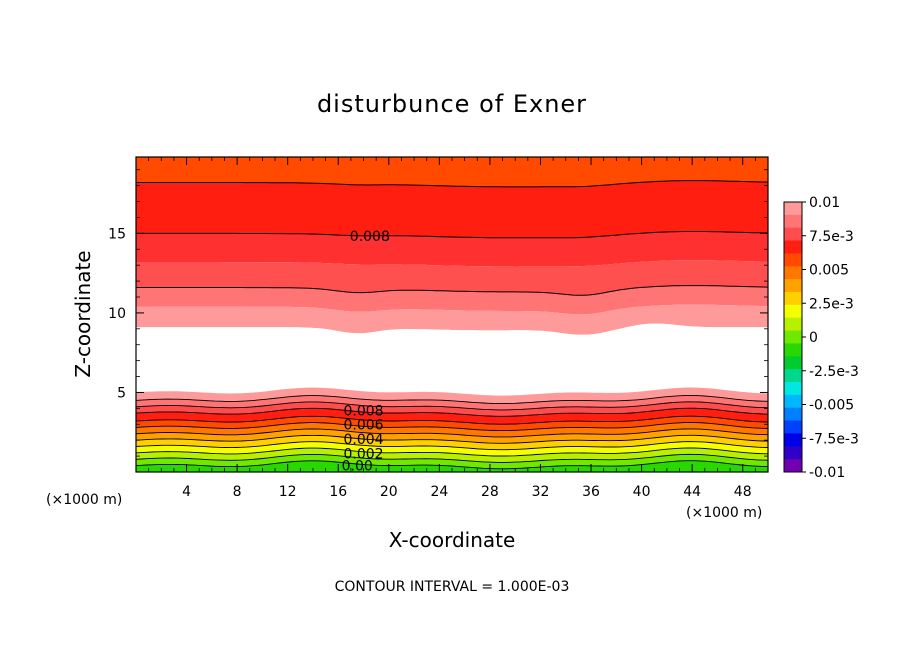  What do you see at coordinates (452, 104) in the screenshot?
I see `chart-title: disturbunce of Exner` at bounding box center [452, 104].